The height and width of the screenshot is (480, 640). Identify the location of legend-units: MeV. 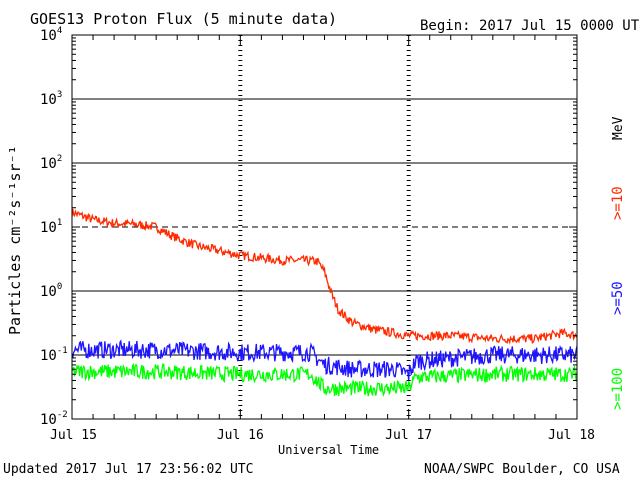
(618, 128).